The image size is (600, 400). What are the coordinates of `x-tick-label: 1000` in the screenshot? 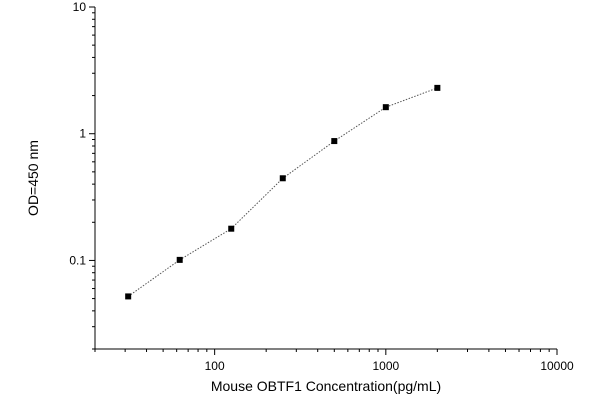 It's located at (385, 366).